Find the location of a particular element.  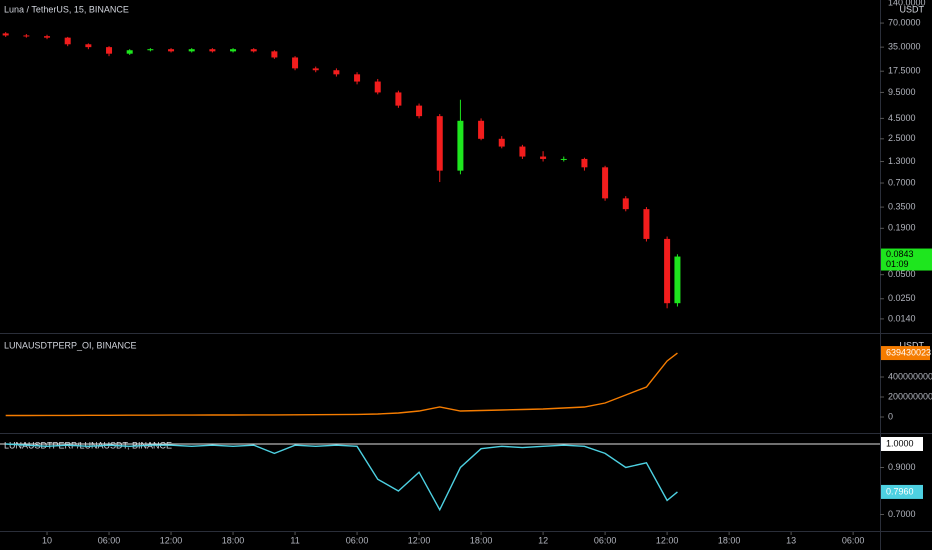

y-tick-label: 35.0000 is located at coordinates (904, 47).